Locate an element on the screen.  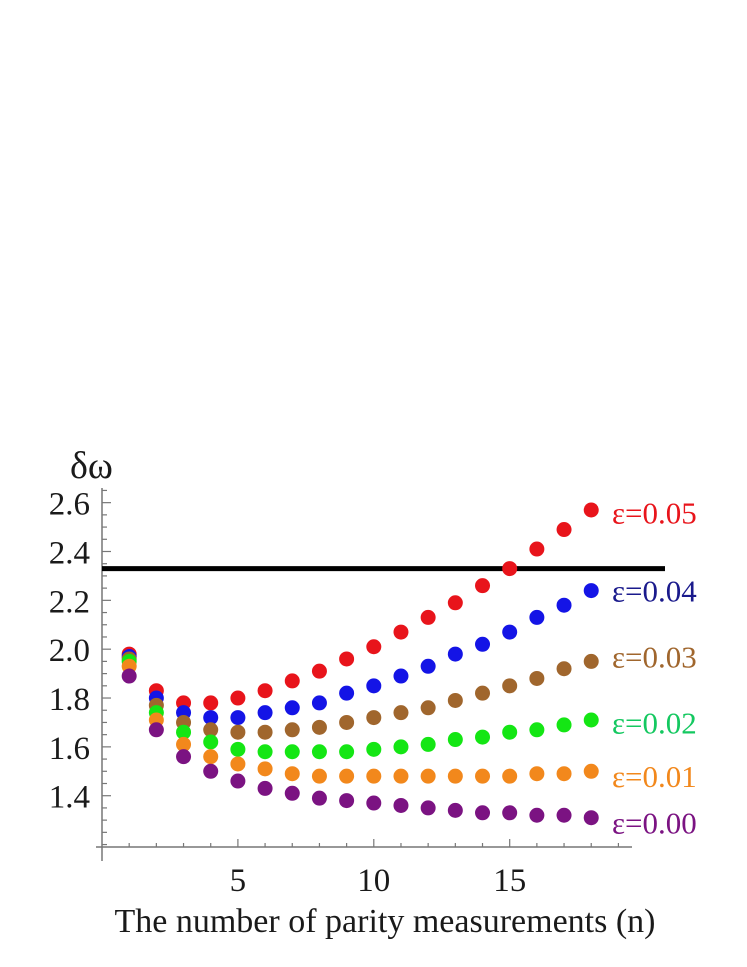
series-labels: ε=0.05 ε=0.04 ε=0.03 ε=0.02 ε=0.01 ε=0.00 is located at coordinates (654, 667).